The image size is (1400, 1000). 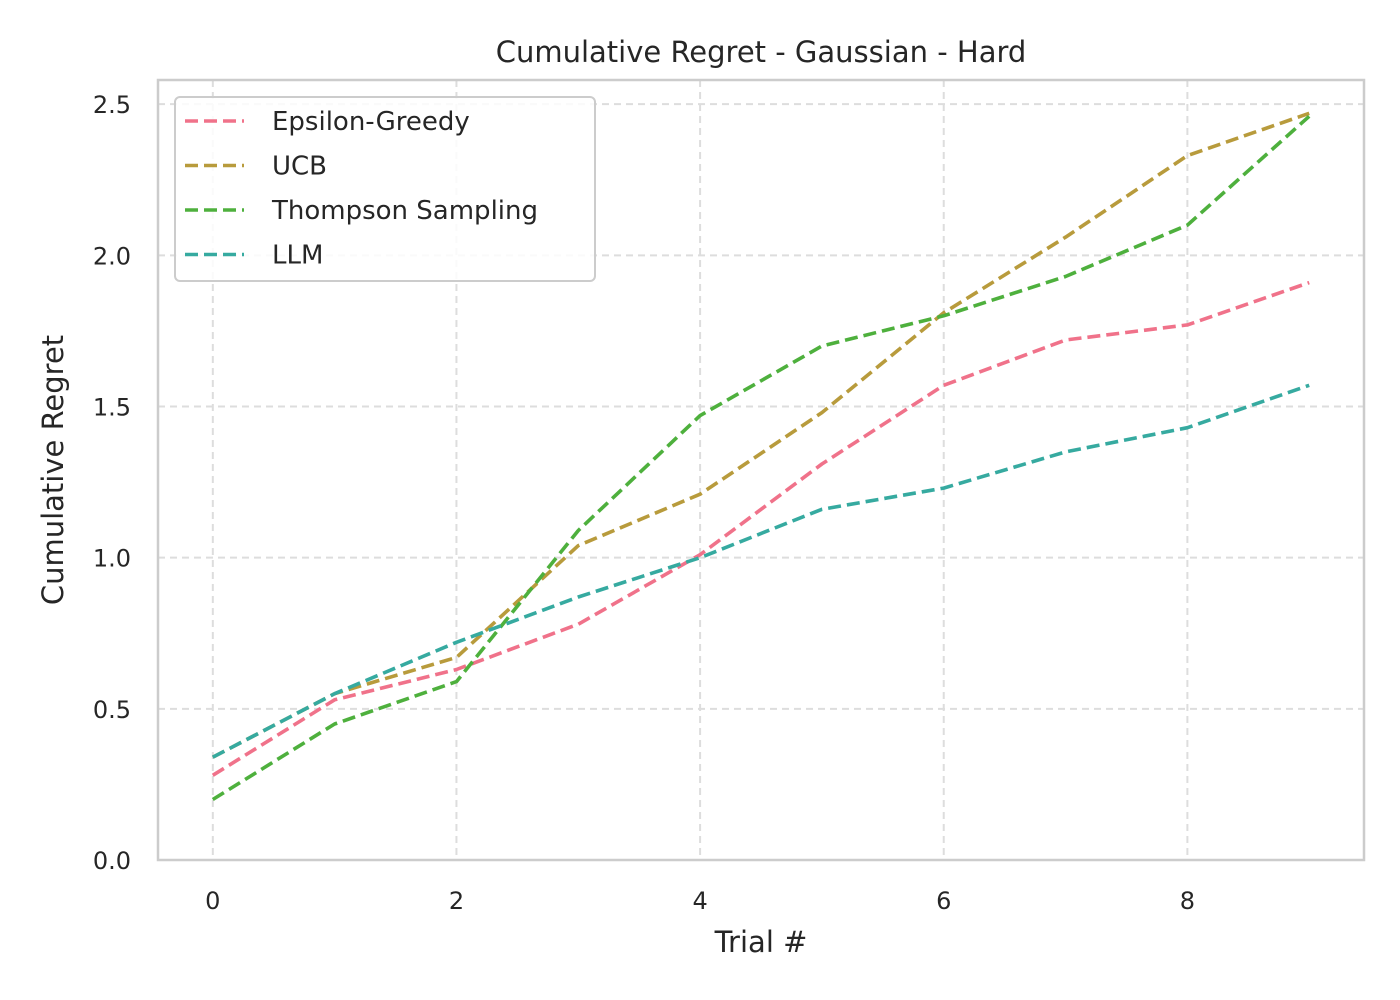 I want to click on legend-label-thompson-sampling: Thompson Sampling, so click(x=404, y=211).